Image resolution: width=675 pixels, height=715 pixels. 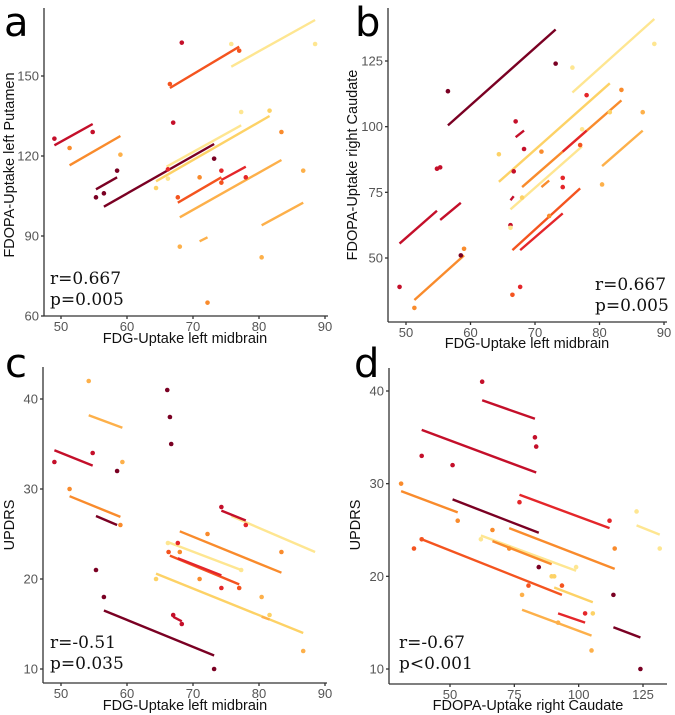 I want to click on y-tick-label: 75, so click(x=376, y=192).